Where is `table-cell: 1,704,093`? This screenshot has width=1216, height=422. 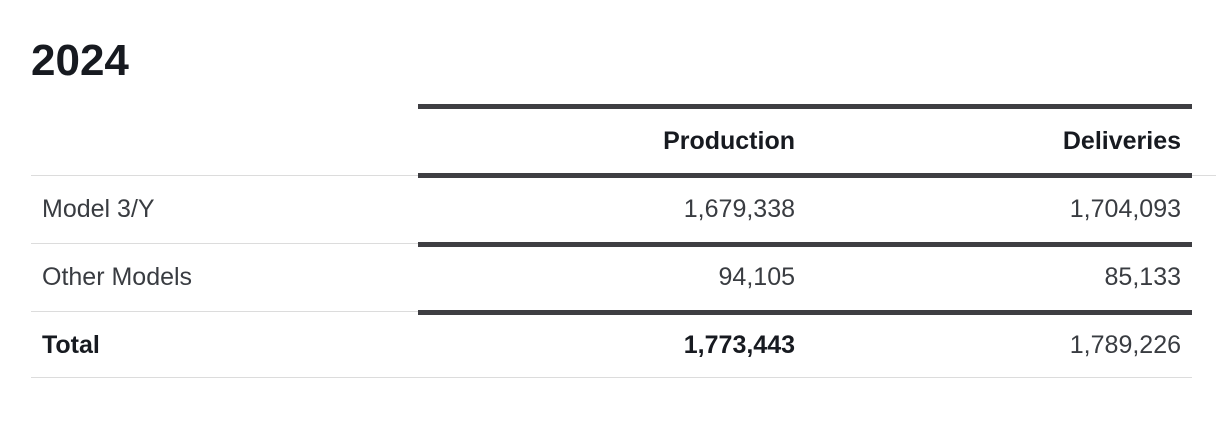
table-cell: 1,704,093 is located at coordinates (1125, 209).